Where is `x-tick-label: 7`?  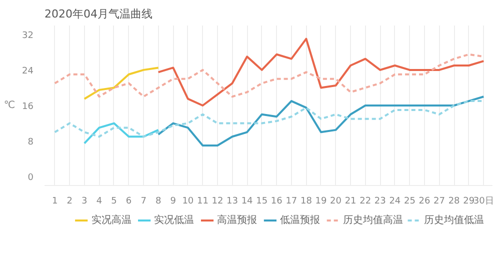 x-tick-label: 7 is located at coordinates (143, 201).